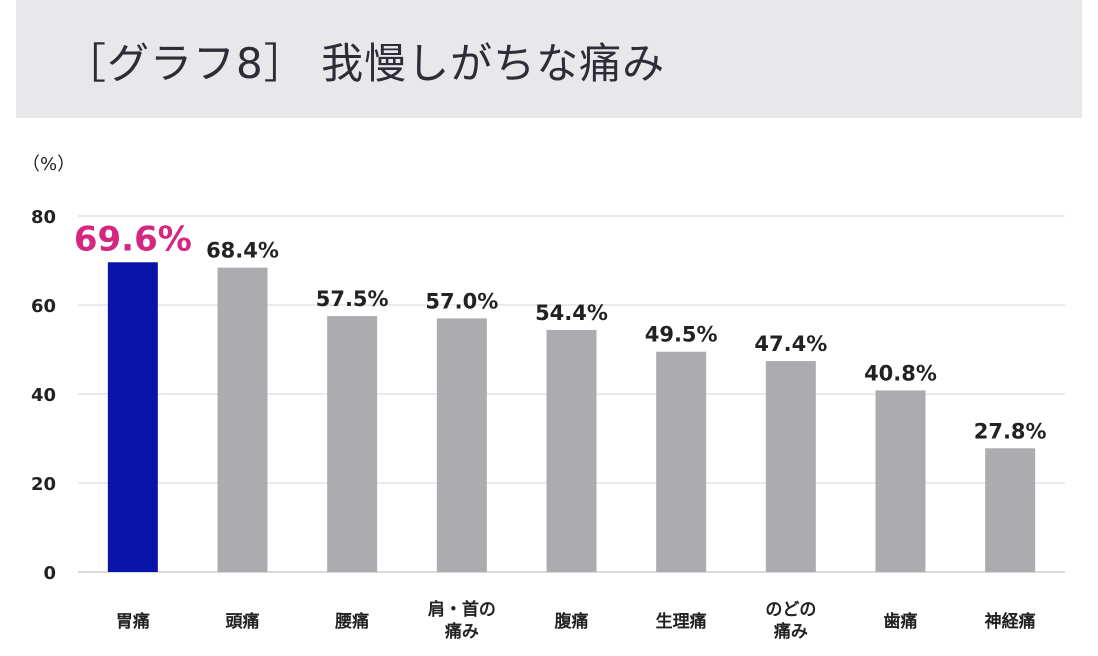 The width and height of the screenshot is (1098, 656). I want to click on category-label: 胃痛, so click(133, 621).